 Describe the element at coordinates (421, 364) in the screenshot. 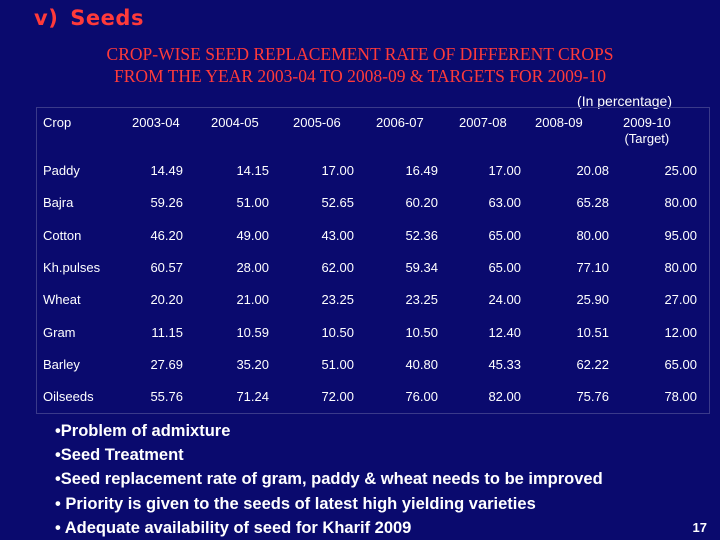

I see `value-cell-2006-07: 40.80` at that location.